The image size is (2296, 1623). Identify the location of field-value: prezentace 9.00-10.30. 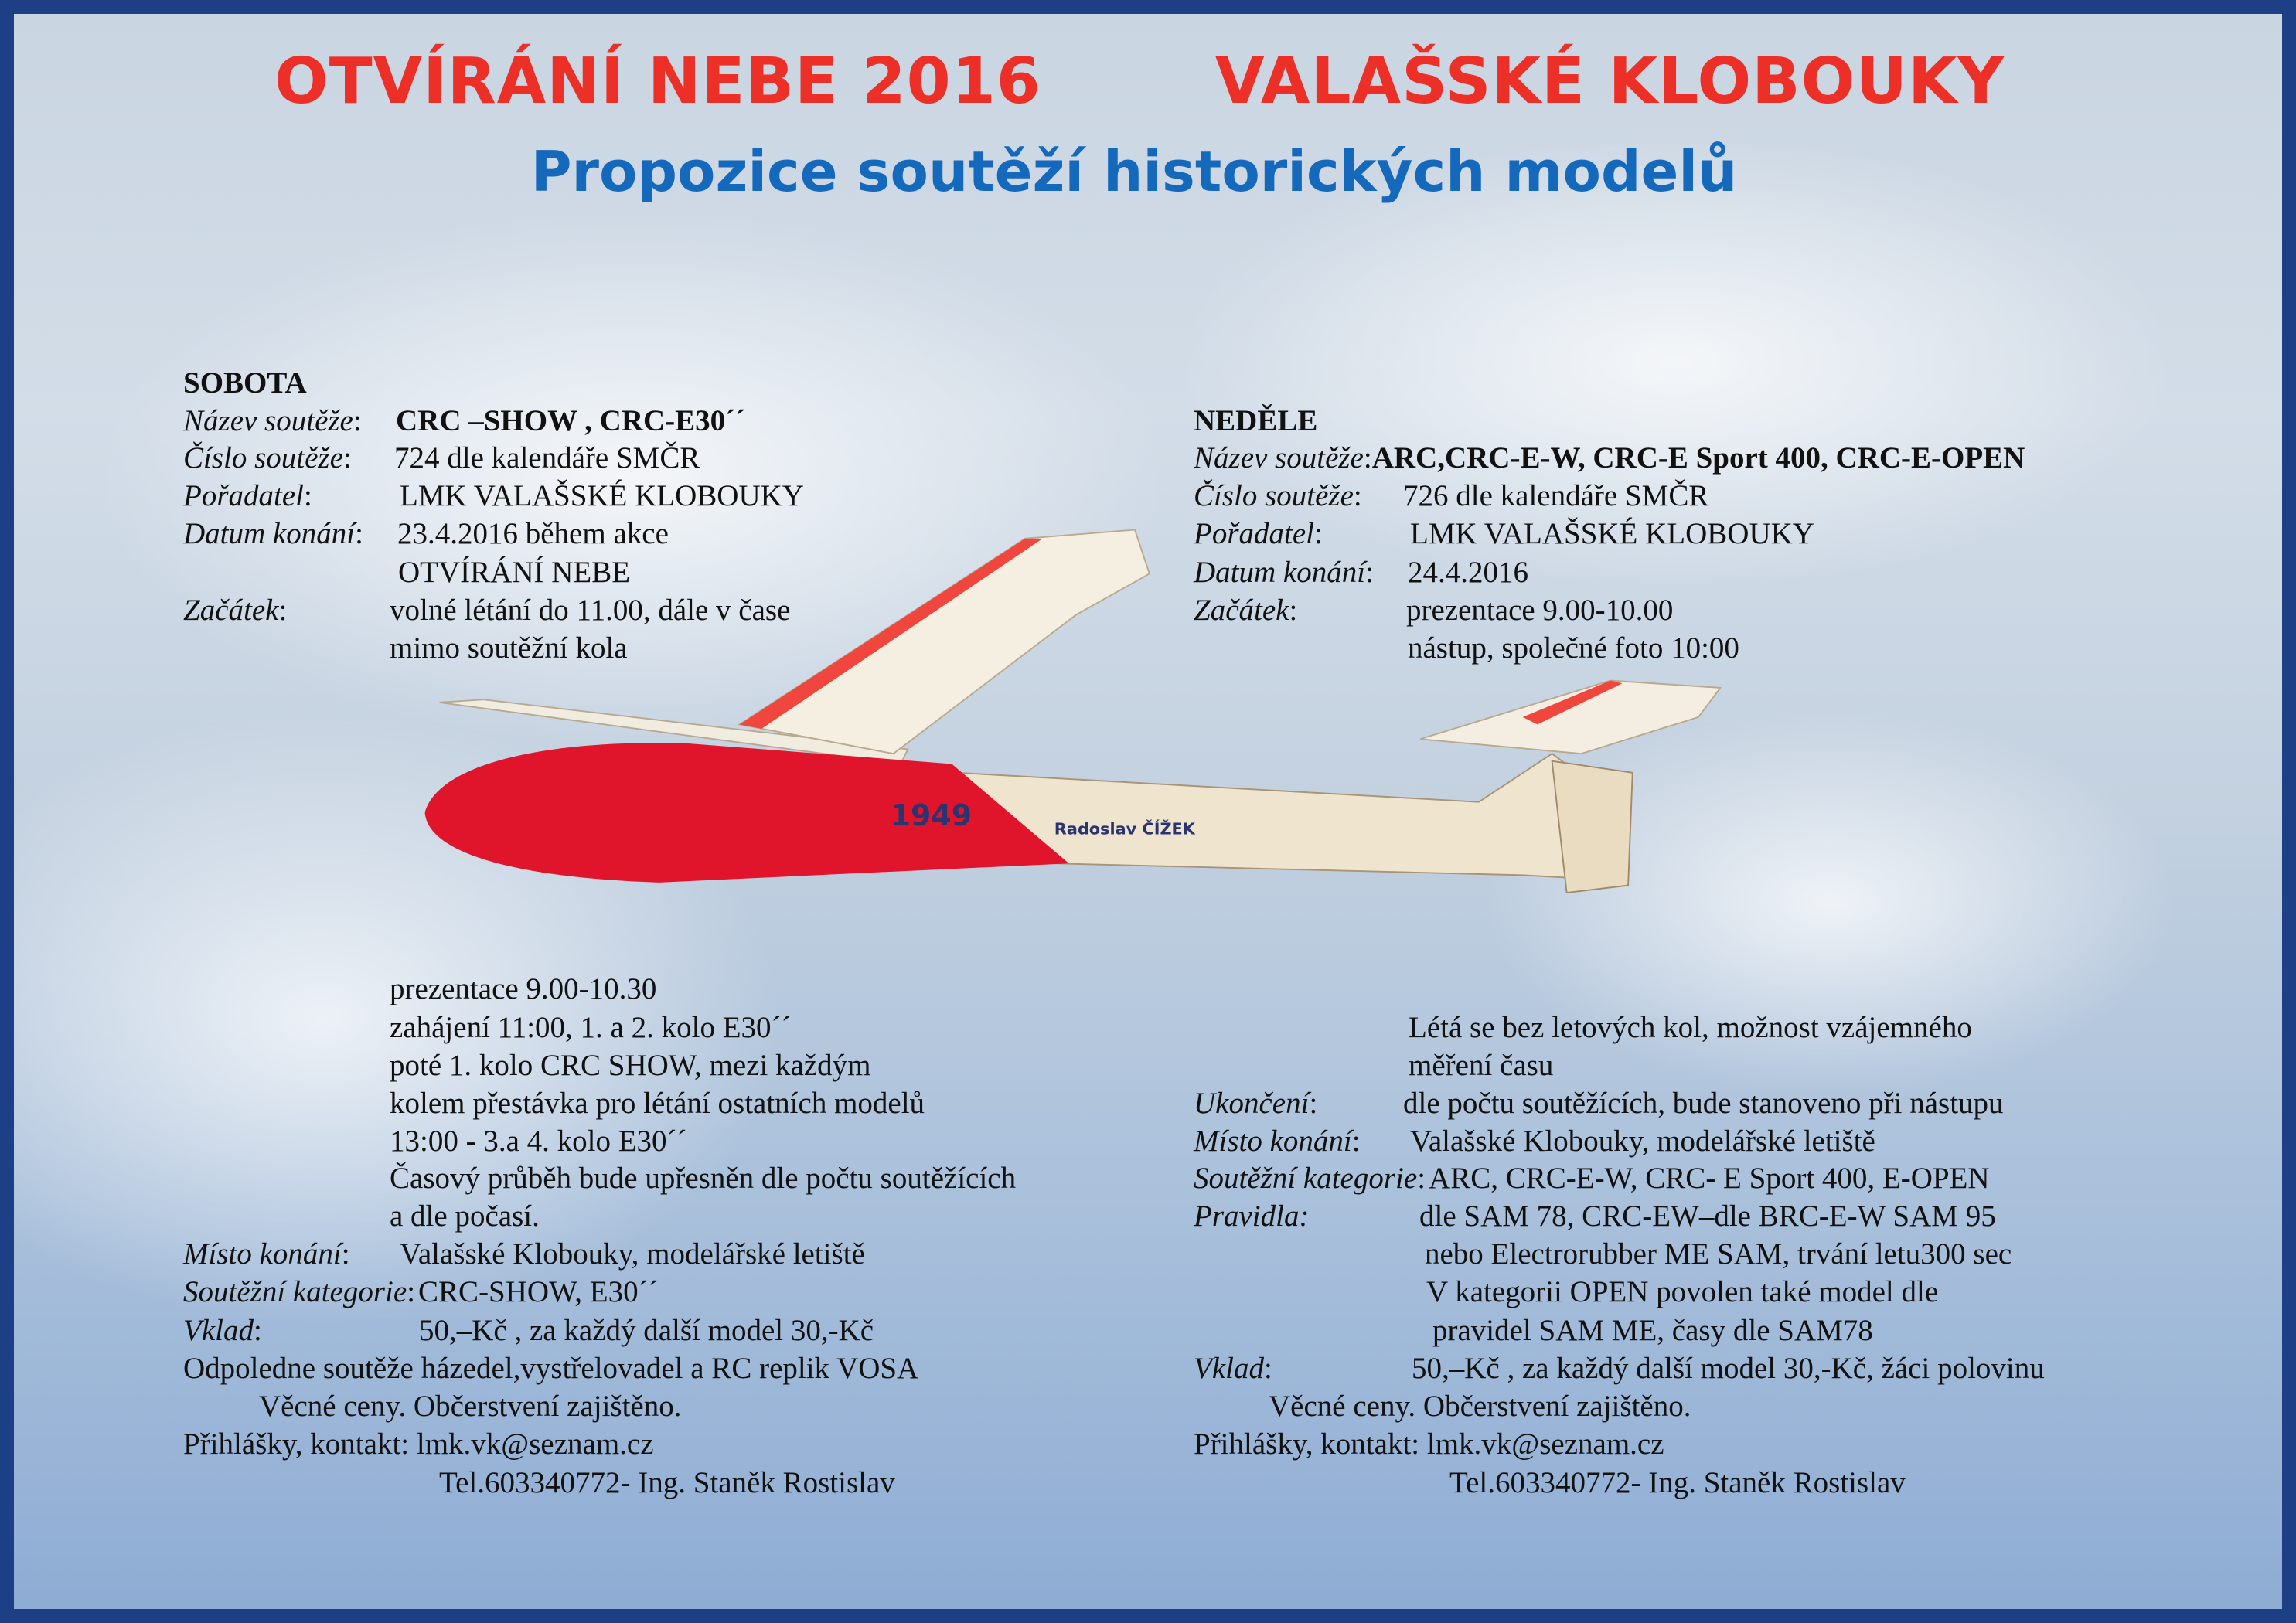
(523, 988).